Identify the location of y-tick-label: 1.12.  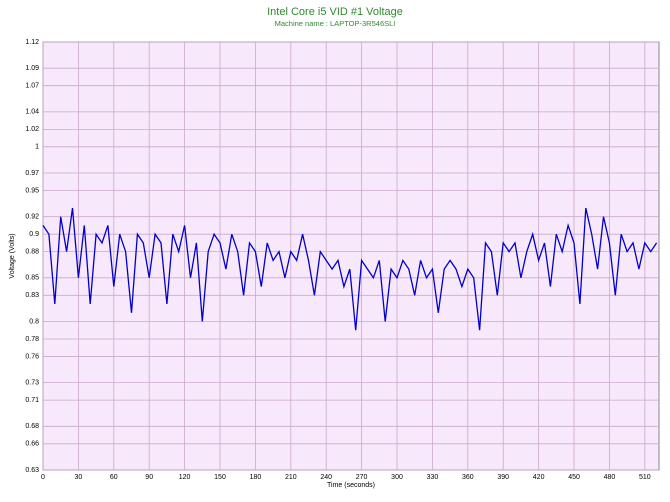
(32, 42).